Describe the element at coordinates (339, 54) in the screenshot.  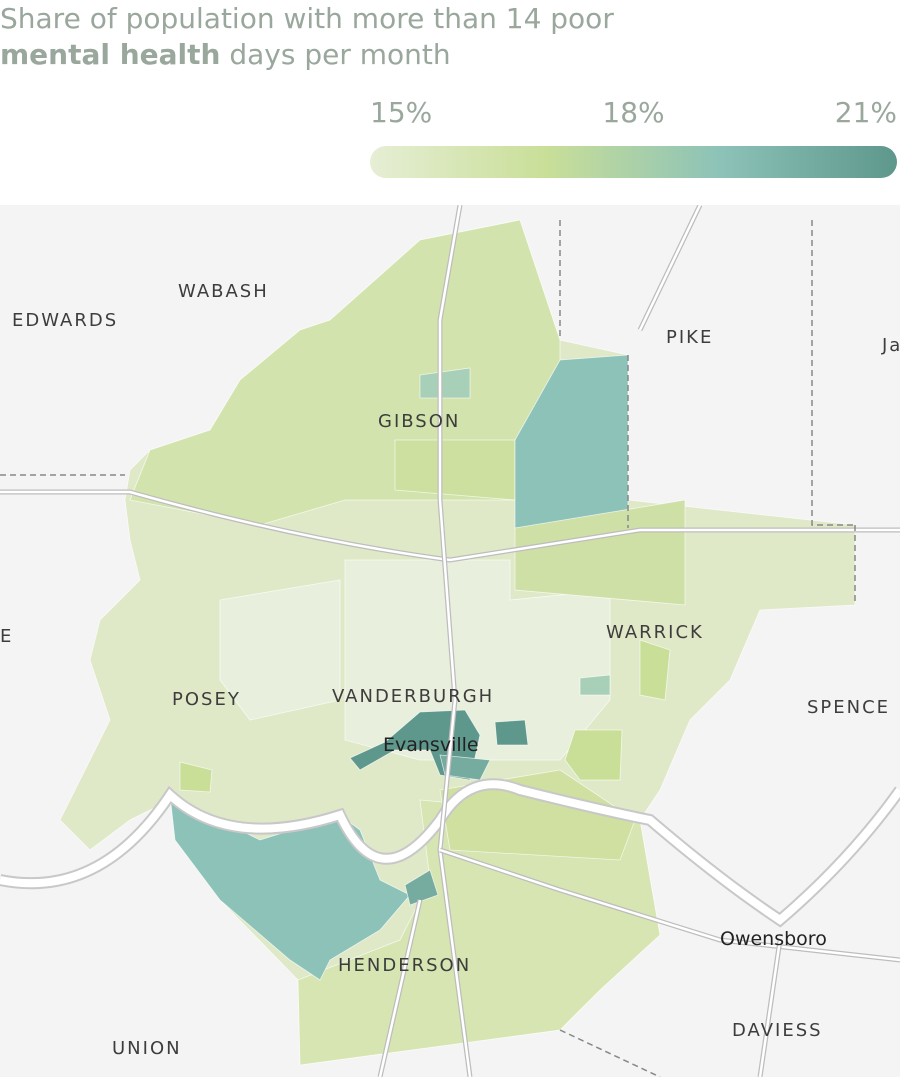
I see `title-rest: days per month` at that location.